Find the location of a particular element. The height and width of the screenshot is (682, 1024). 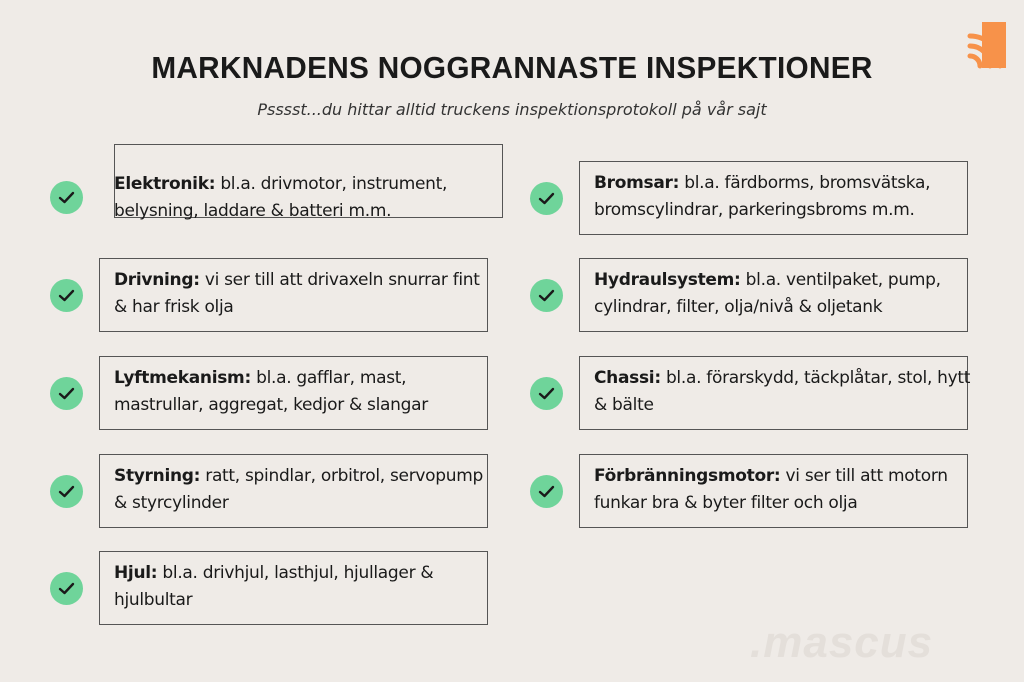

item-label: Elektronik: is located at coordinates (165, 184).